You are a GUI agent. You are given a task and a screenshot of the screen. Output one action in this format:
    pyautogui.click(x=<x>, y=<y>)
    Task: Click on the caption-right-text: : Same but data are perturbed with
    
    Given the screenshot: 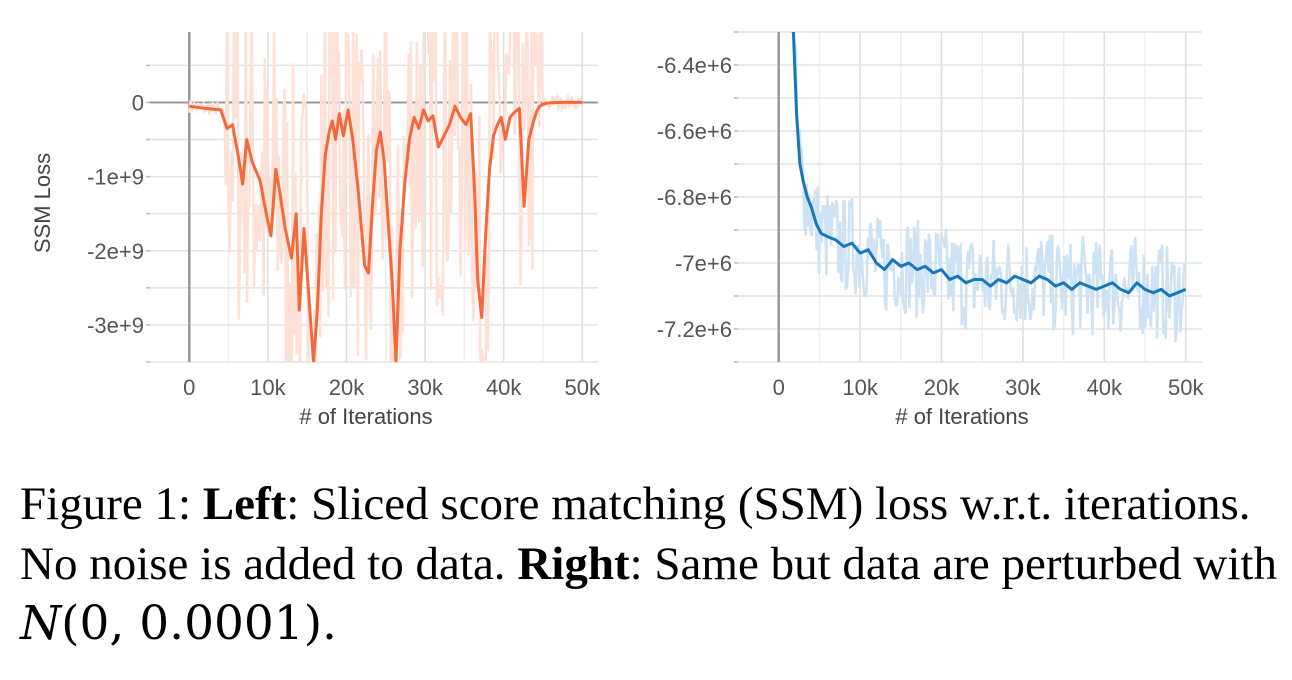 What is the action you would take?
    pyautogui.click(x=953, y=564)
    